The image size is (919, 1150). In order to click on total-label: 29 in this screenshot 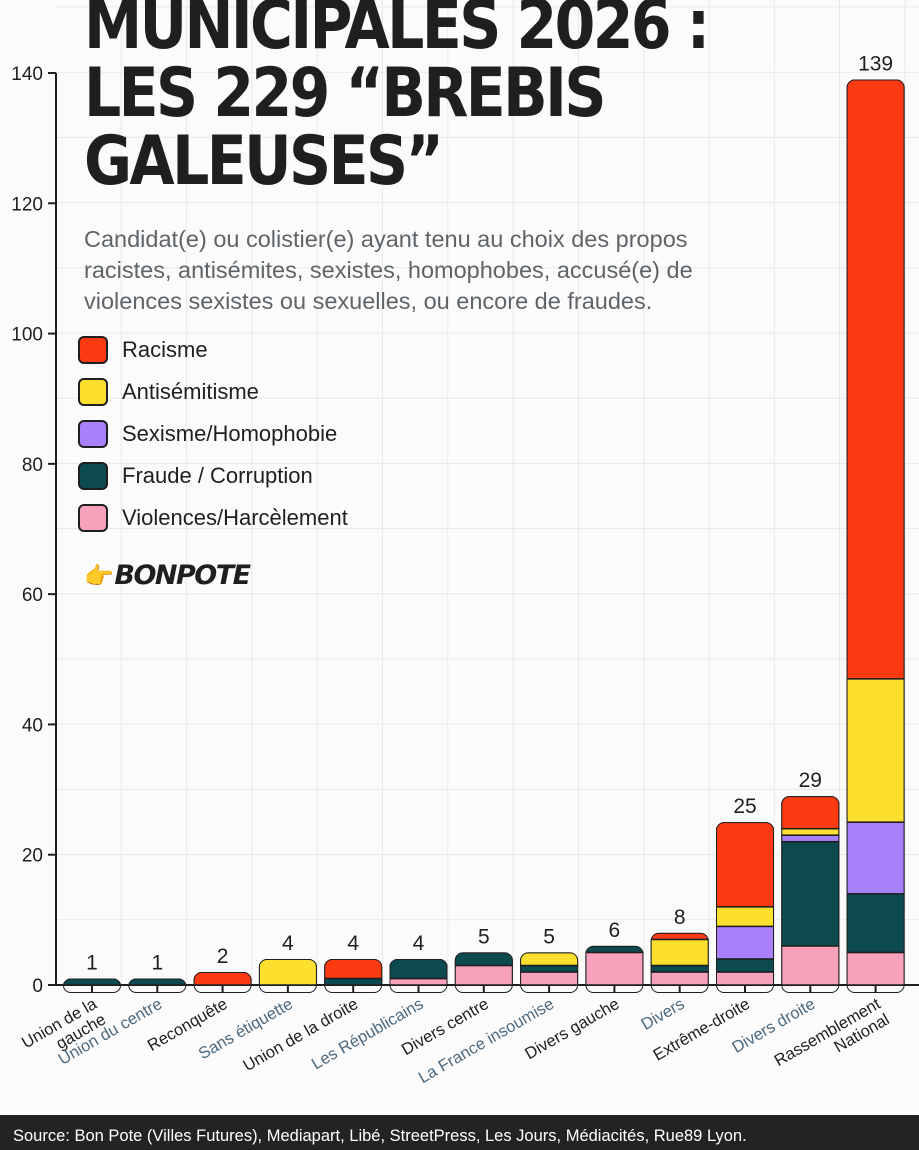, I will do `click(810, 780)`.